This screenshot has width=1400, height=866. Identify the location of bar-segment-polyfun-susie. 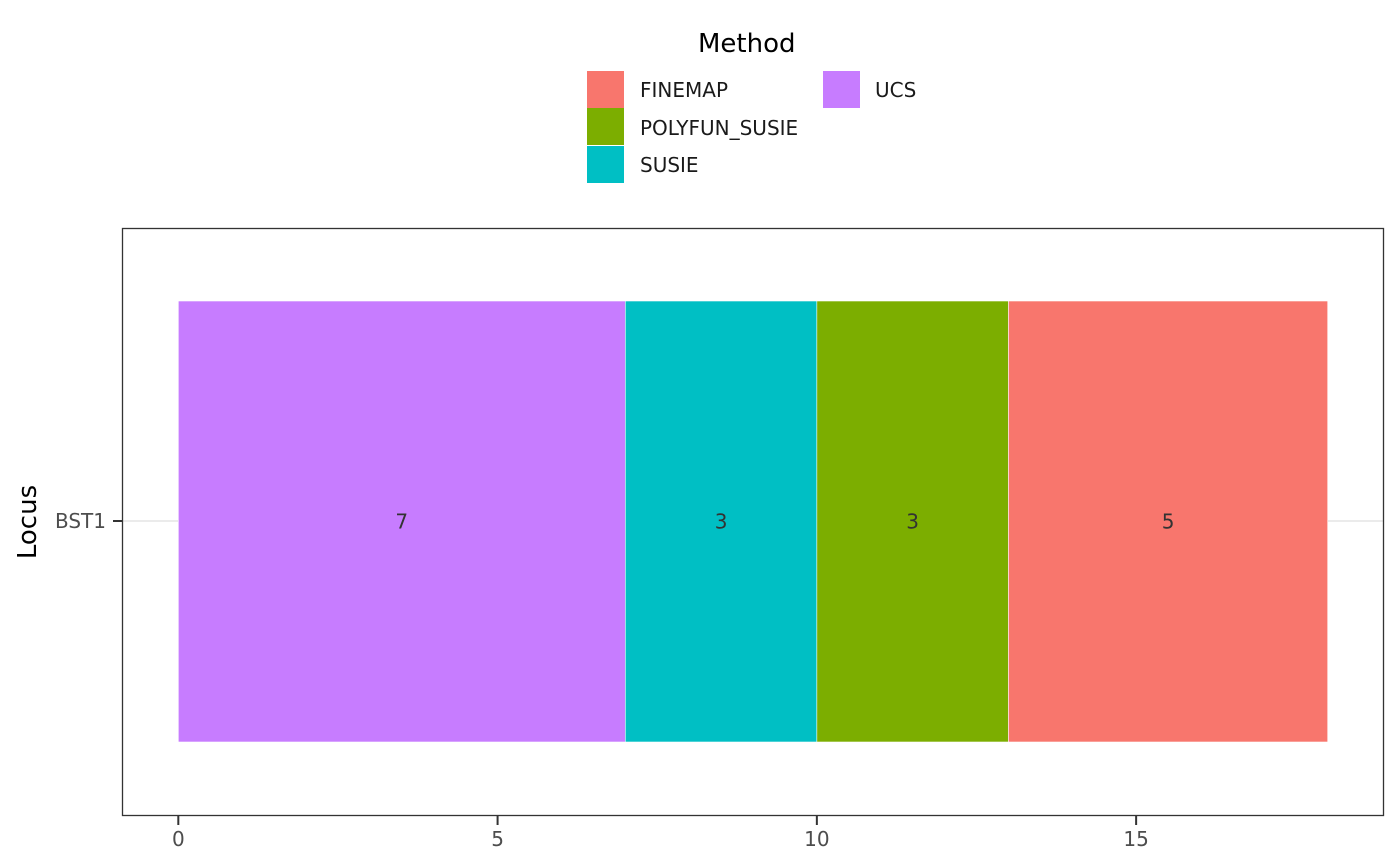
(912, 521).